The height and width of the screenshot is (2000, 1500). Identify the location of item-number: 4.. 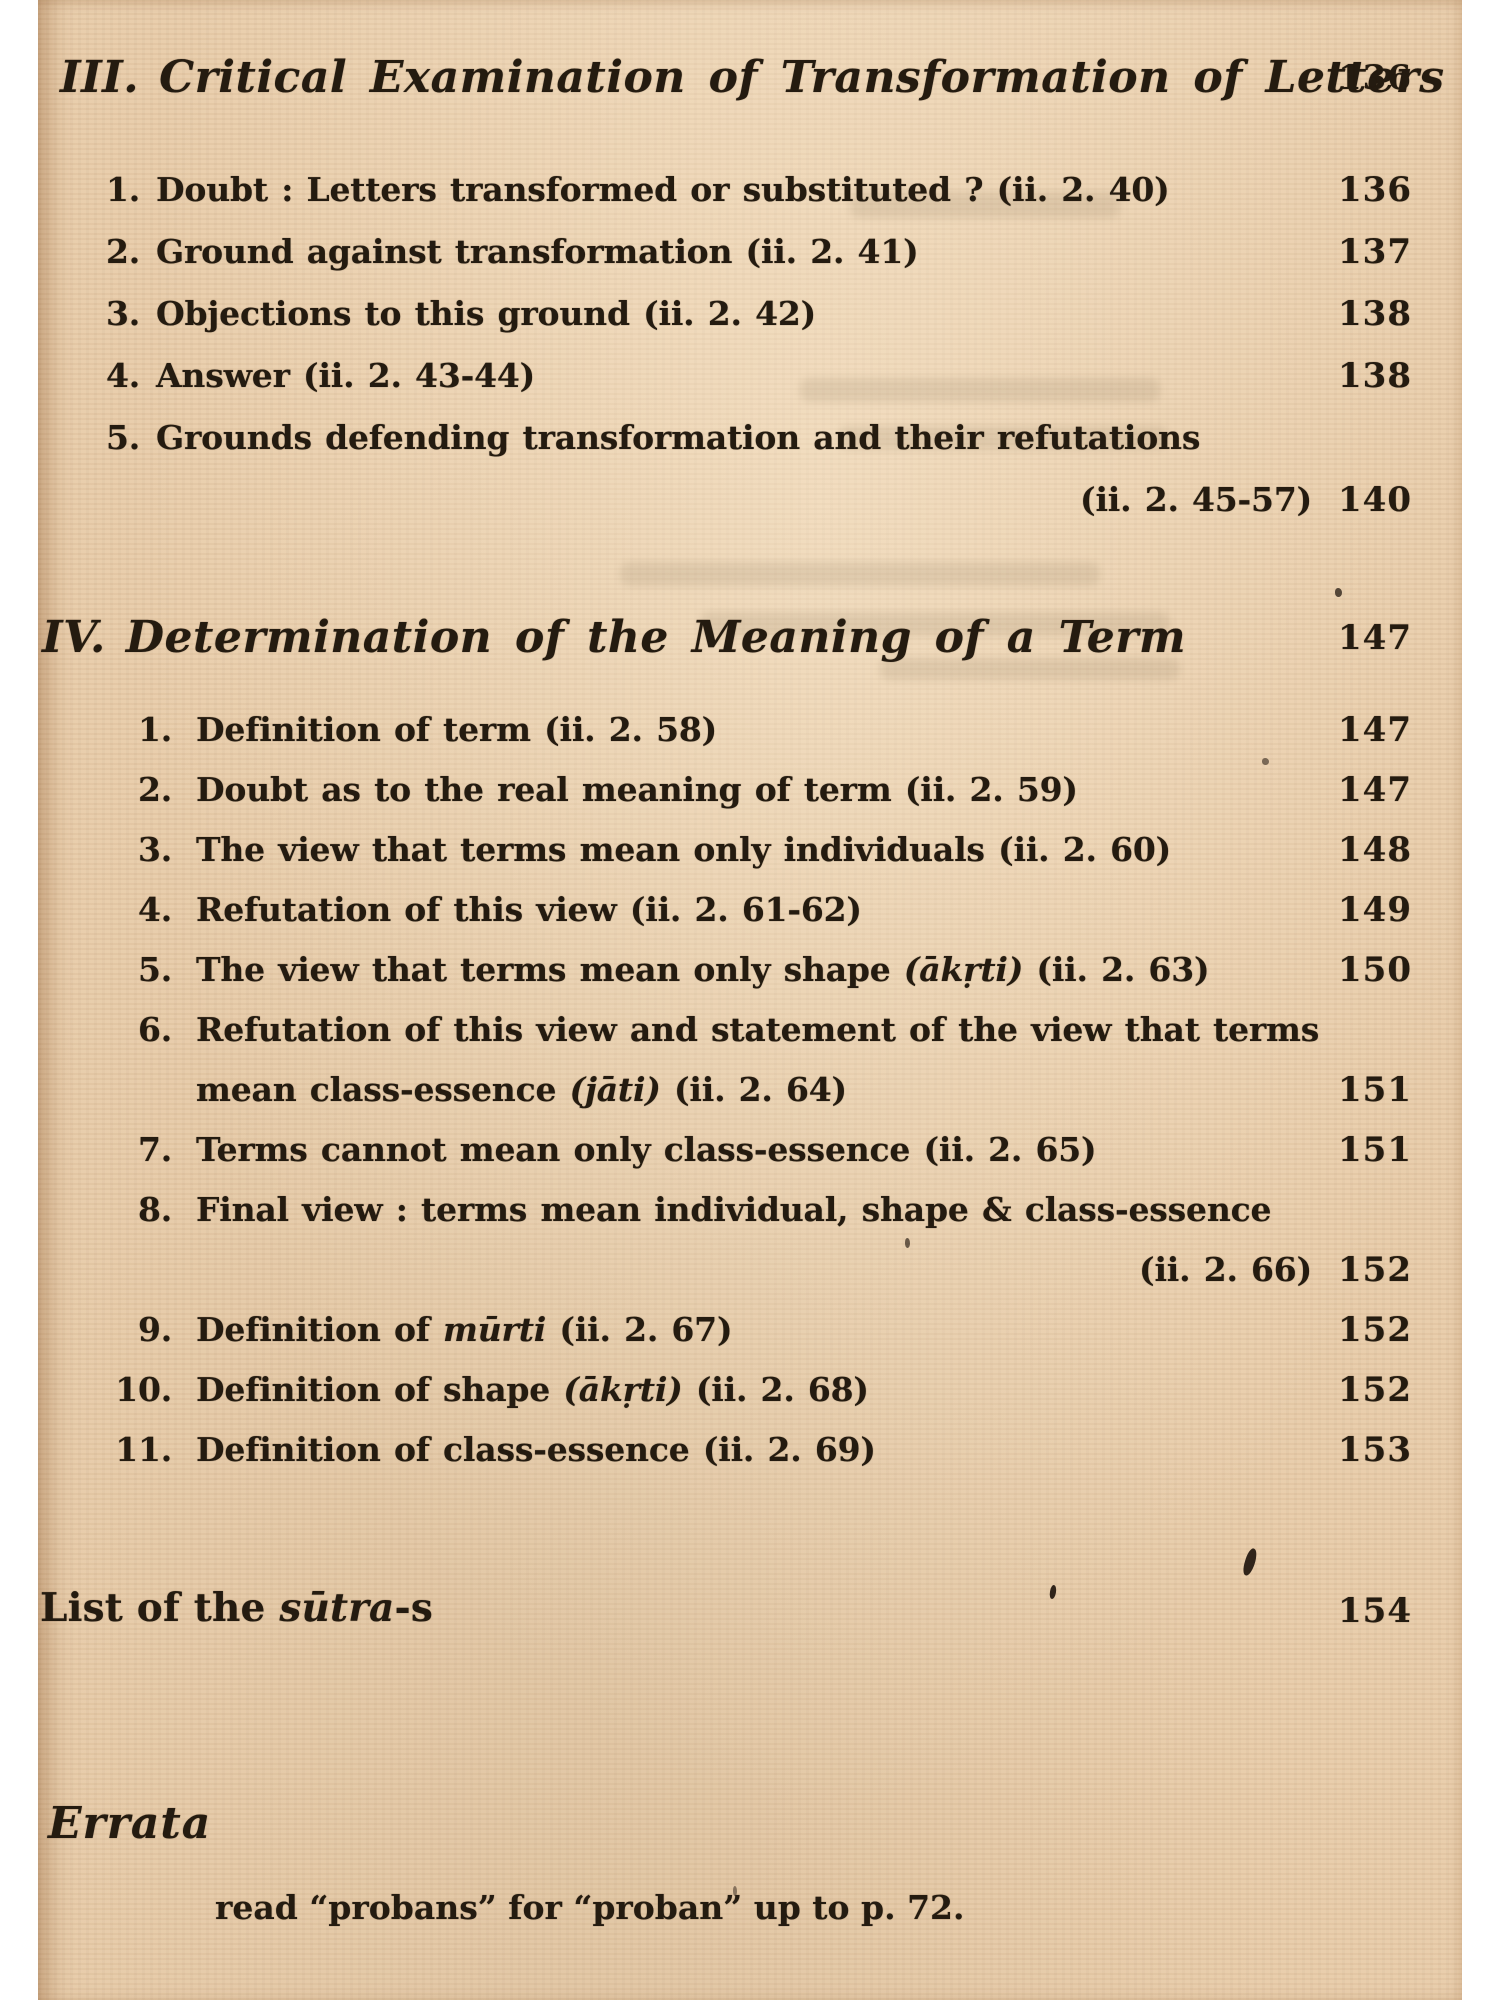
(122, 375).